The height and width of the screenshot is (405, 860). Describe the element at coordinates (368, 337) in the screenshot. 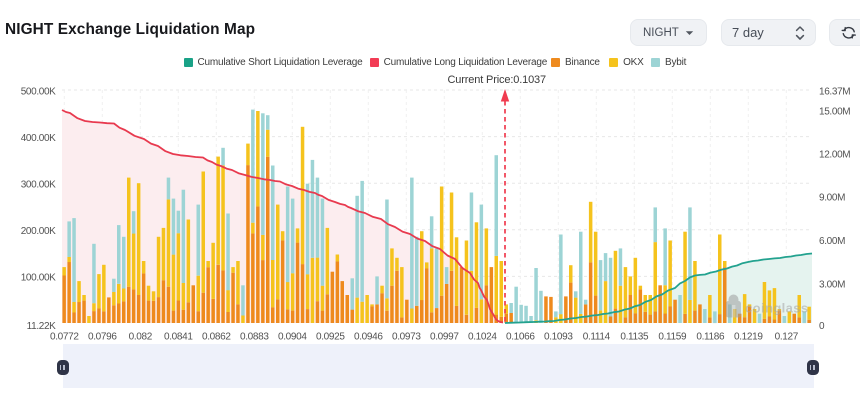

I see `svg-text: 0.0946` at that location.